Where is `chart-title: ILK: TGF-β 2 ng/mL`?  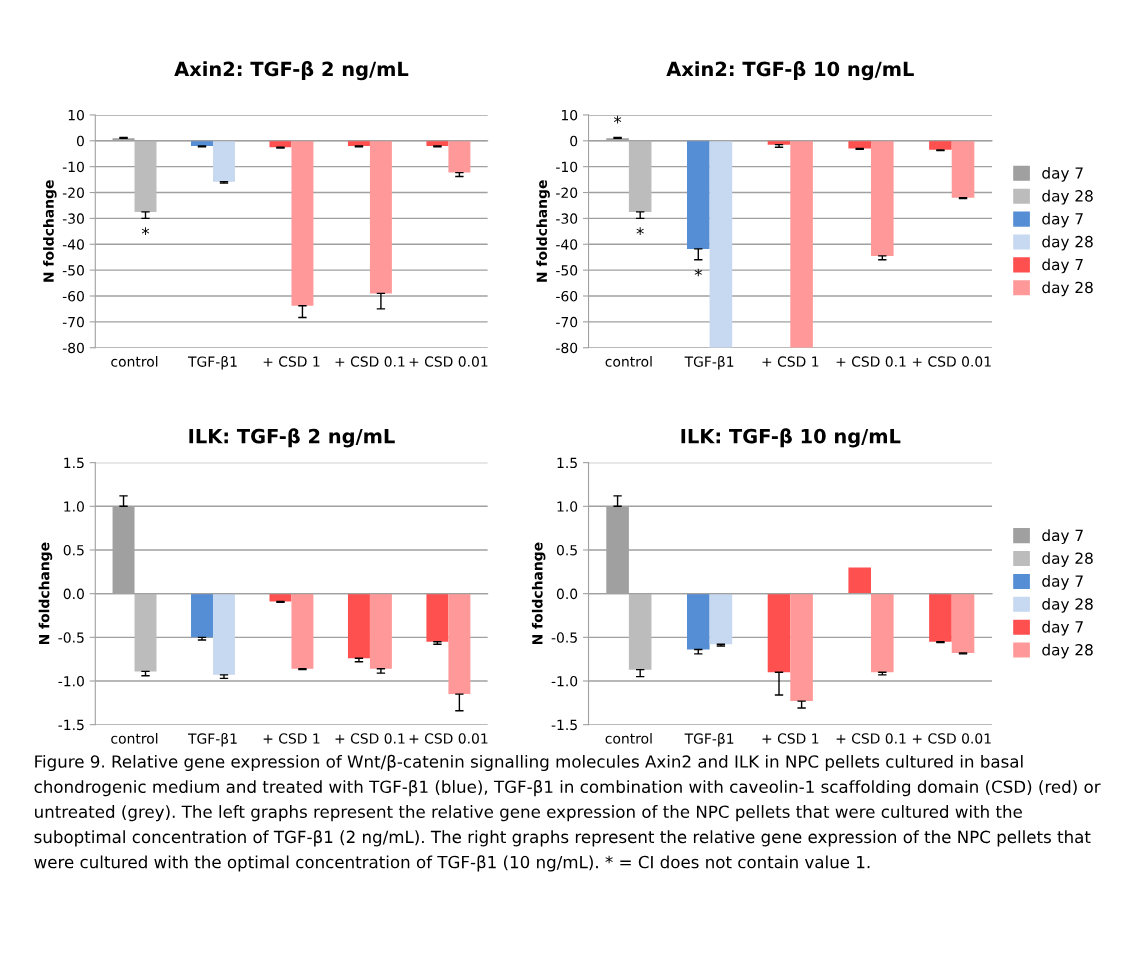 chart-title: ILK: TGF-β 2 ng/mL is located at coordinates (292, 438).